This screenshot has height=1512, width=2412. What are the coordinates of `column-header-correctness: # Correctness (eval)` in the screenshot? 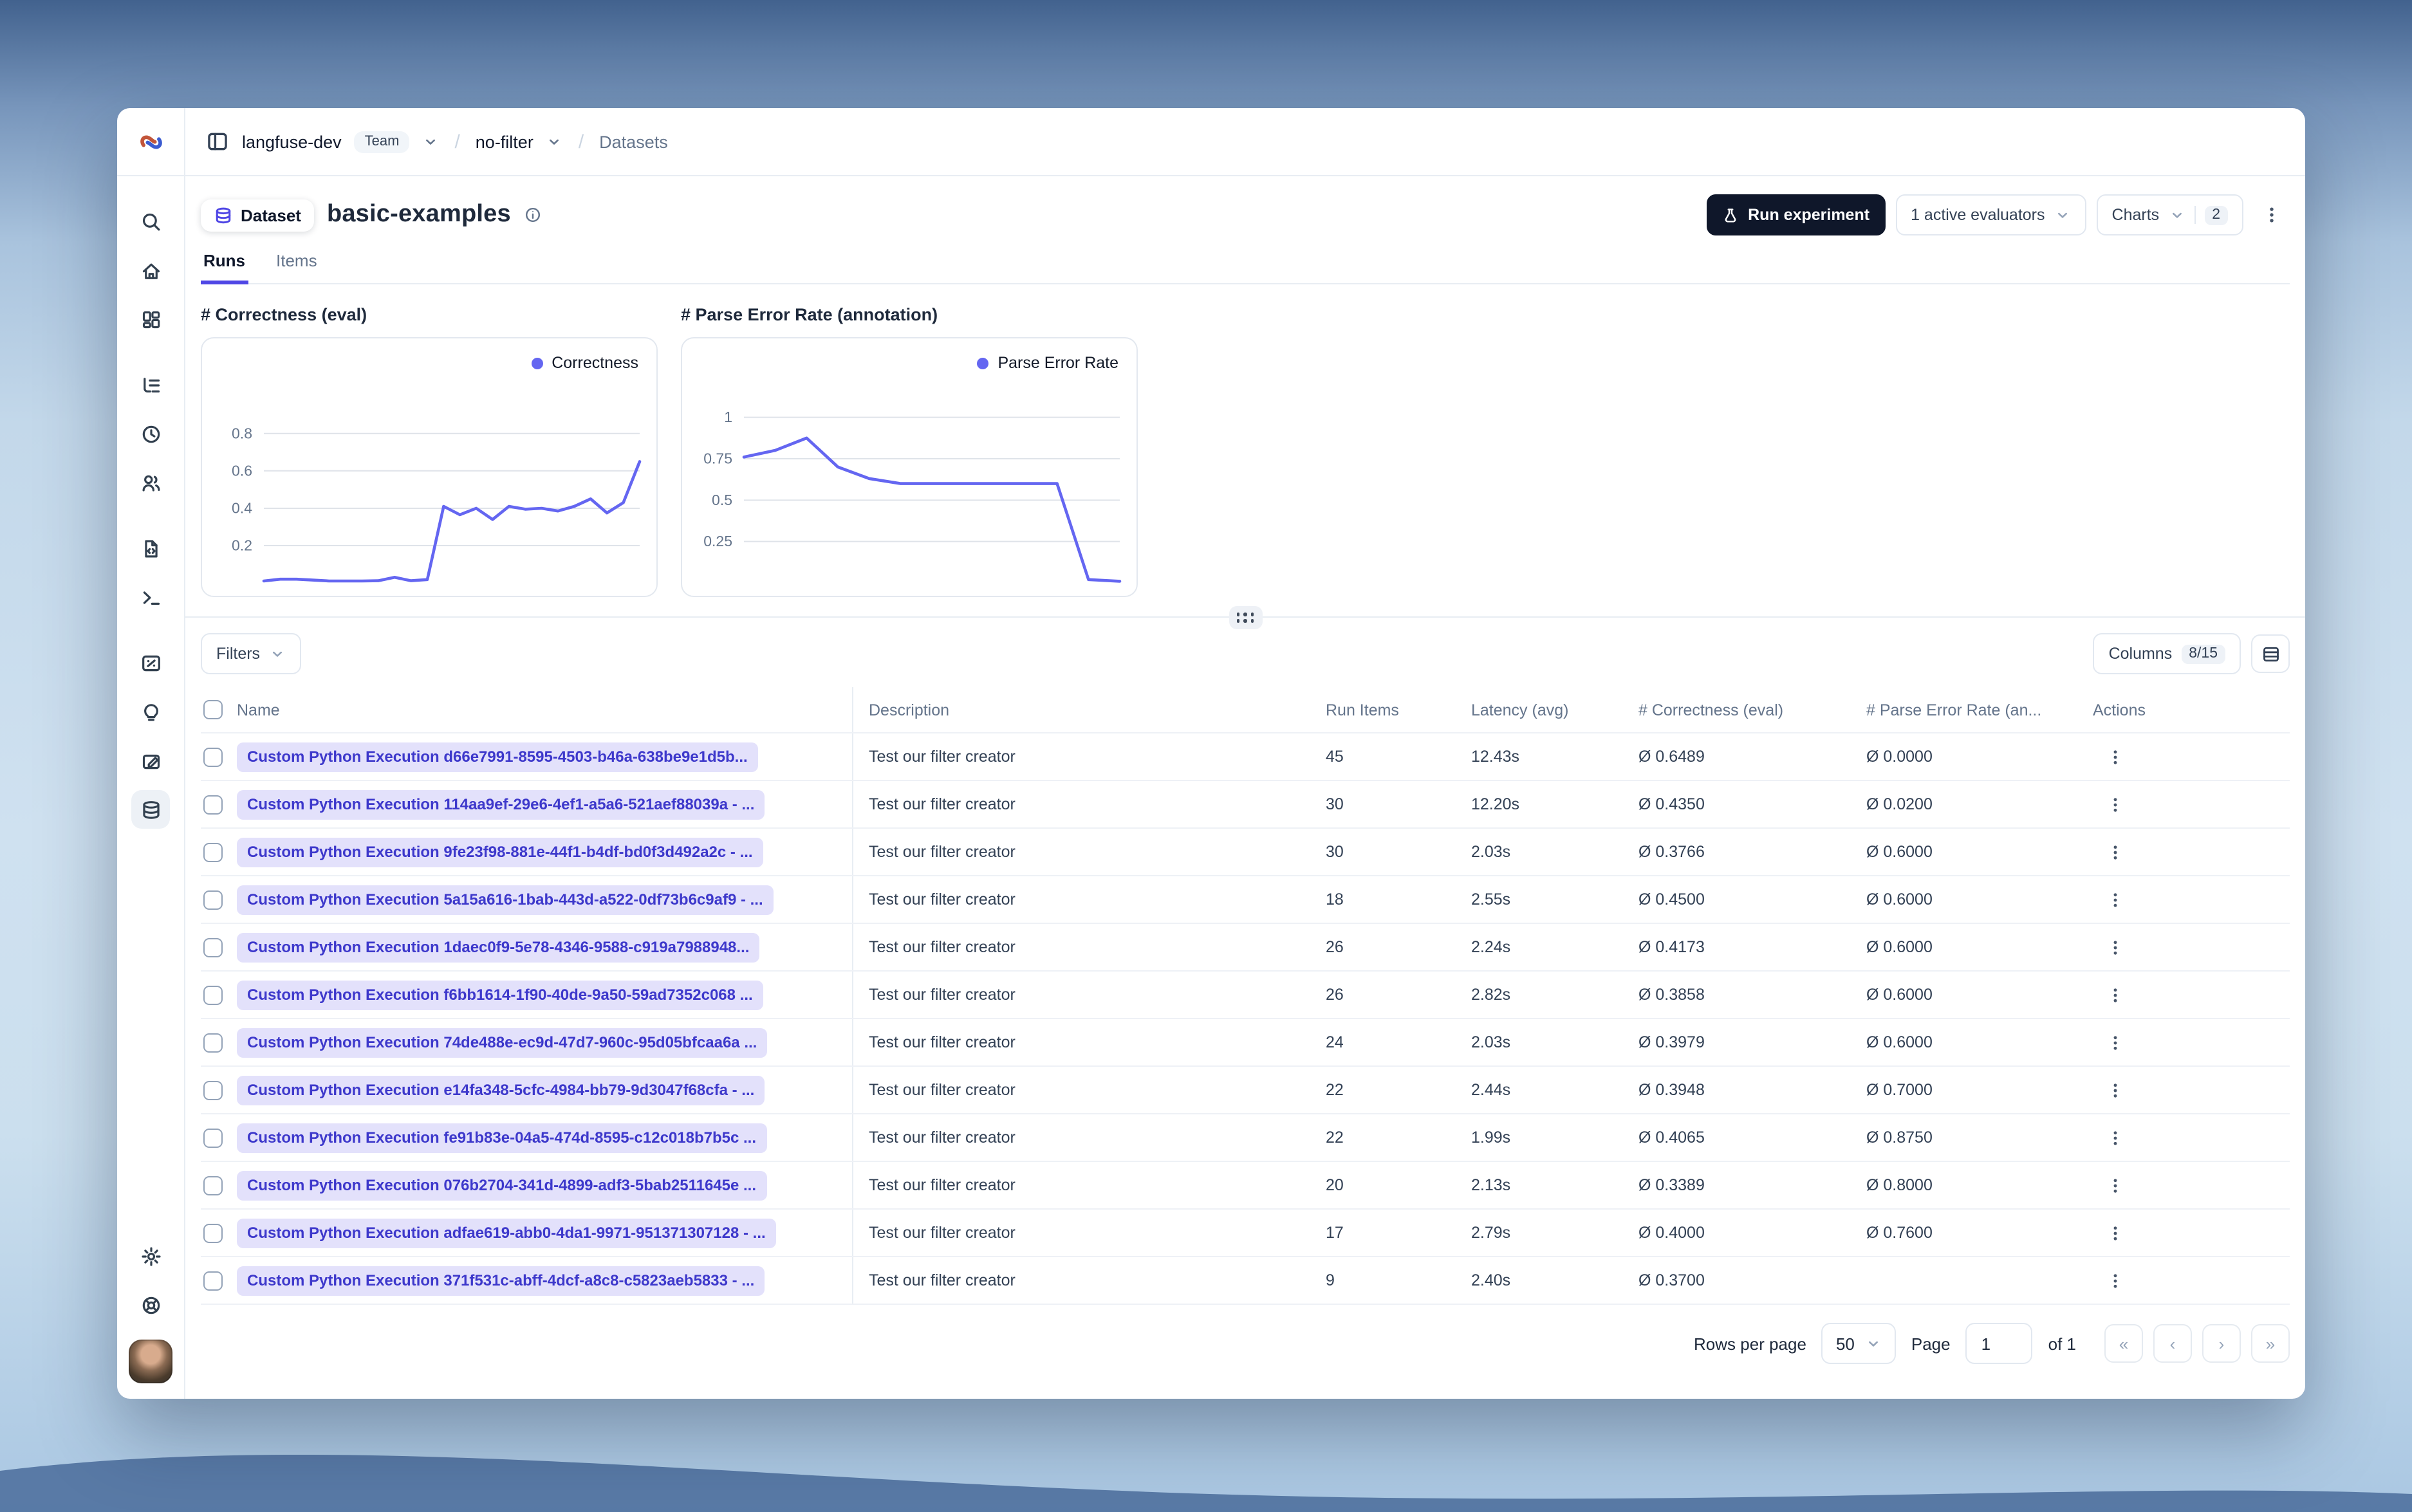 It's located at (1711, 710).